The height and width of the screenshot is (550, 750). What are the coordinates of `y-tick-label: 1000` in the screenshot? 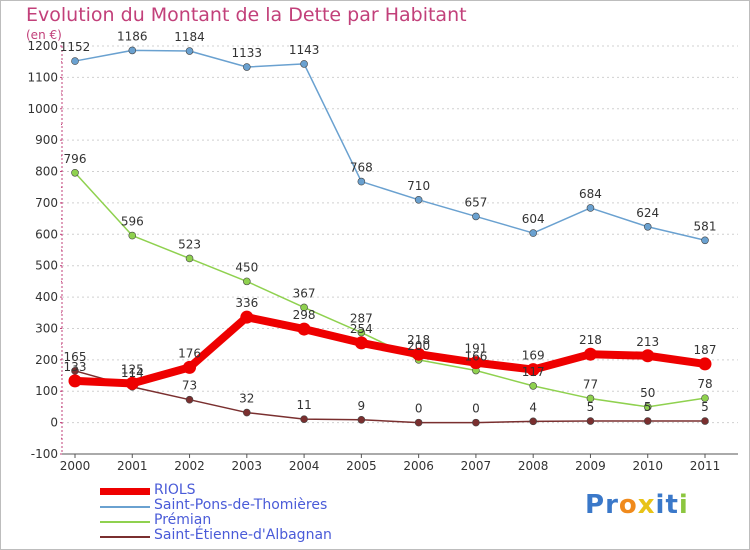 It's located at (42, 109).